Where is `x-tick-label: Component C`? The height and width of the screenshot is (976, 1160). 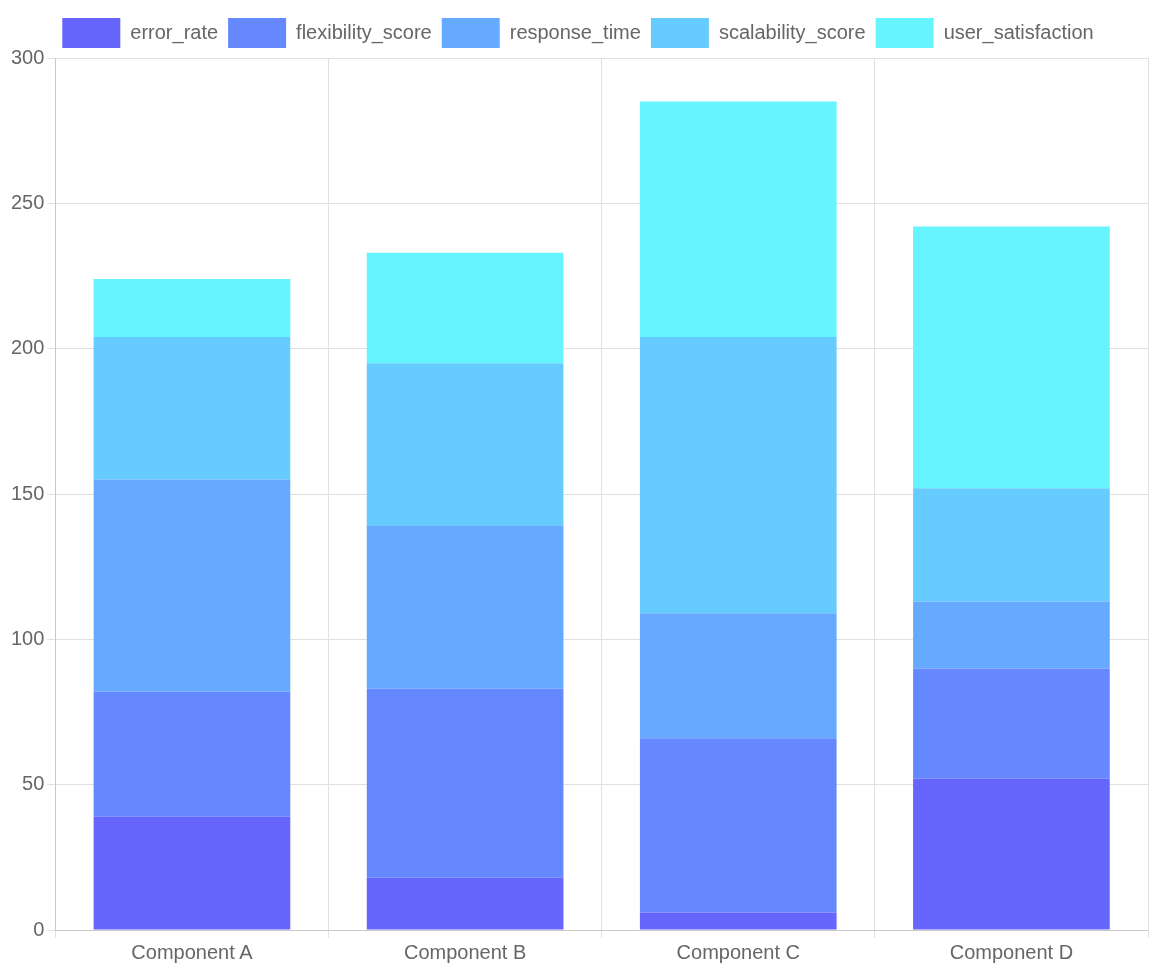 x-tick-label: Component C is located at coordinates (738, 951).